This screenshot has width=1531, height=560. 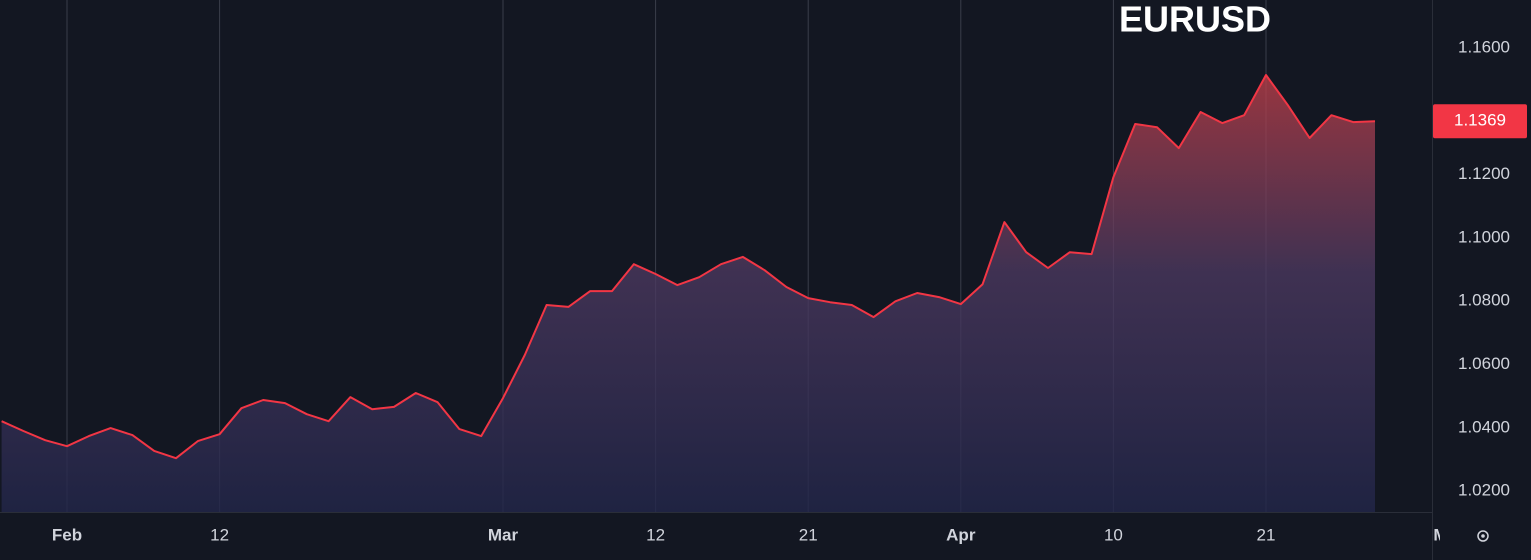 I want to click on y-tick-label: 1.0200, so click(x=1484, y=490).